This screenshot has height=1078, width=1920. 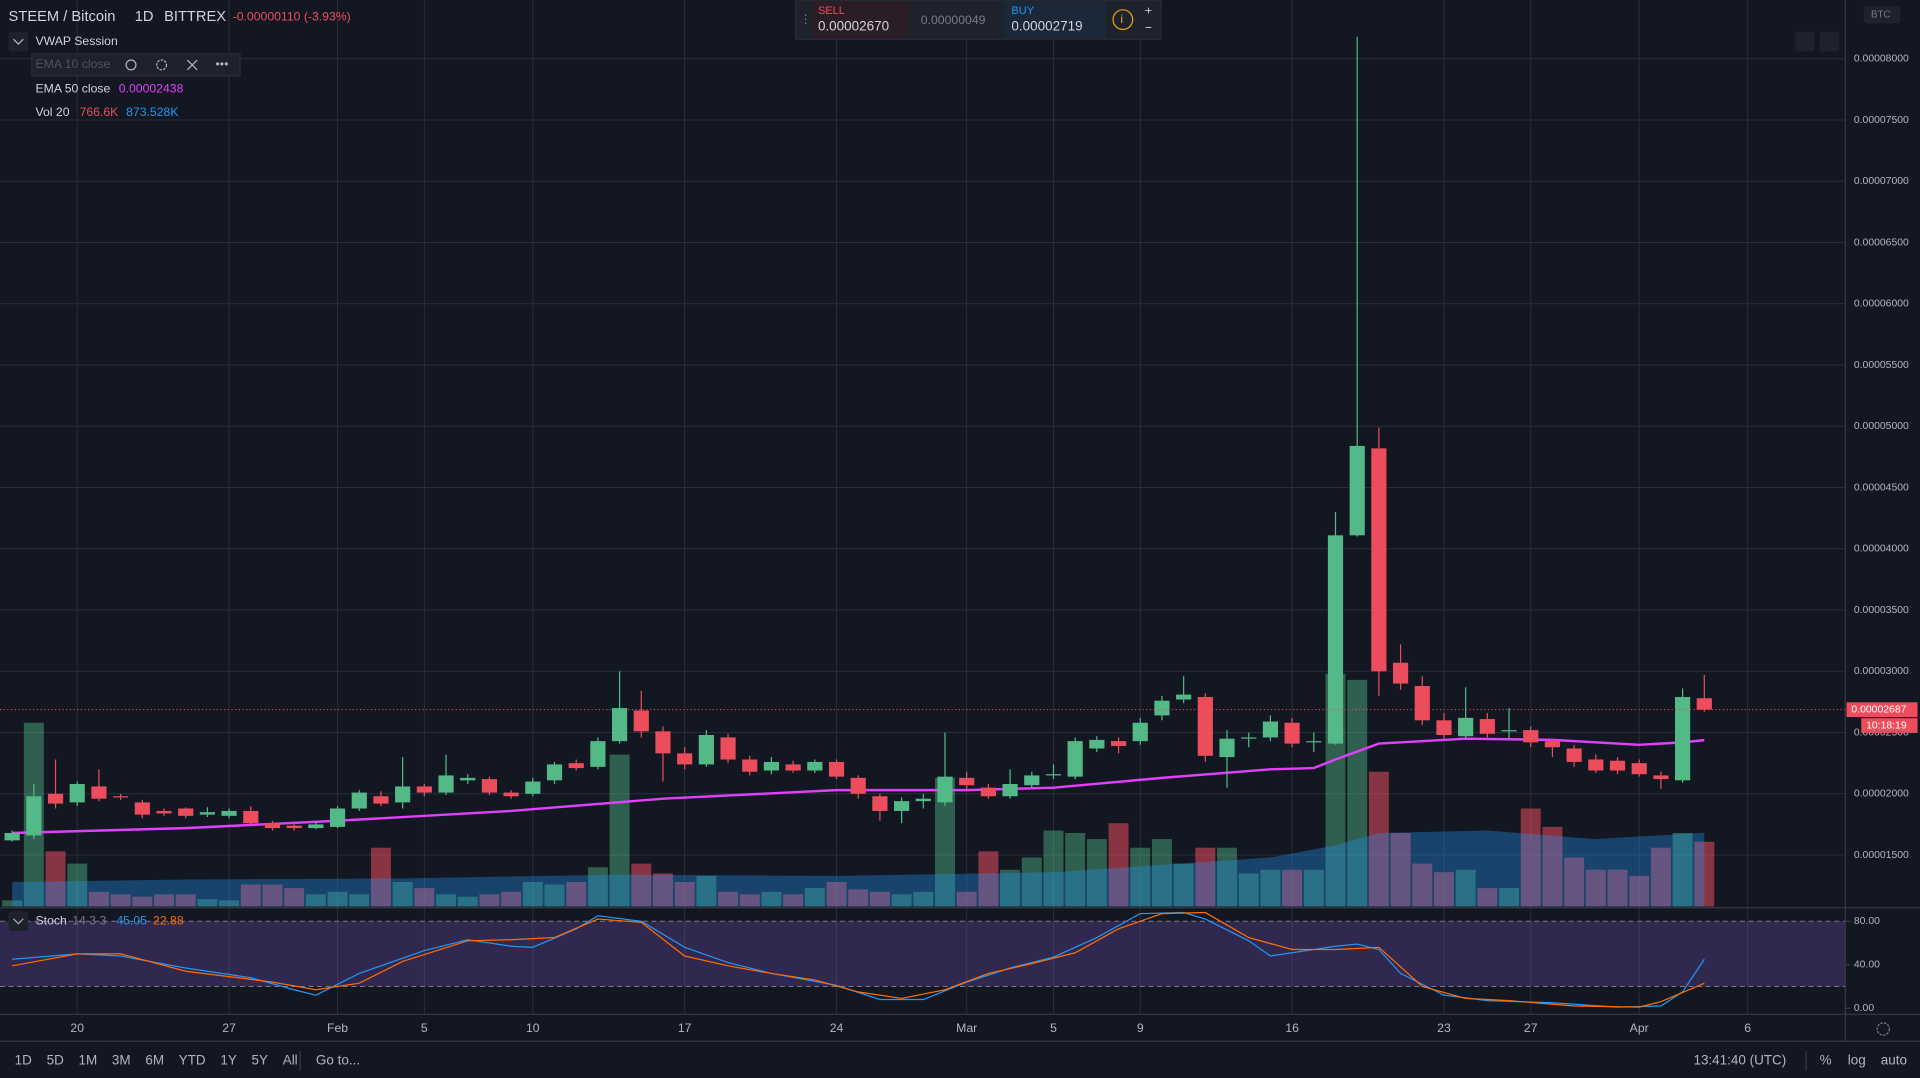 What do you see at coordinates (55, 1059) in the screenshot?
I see `range-button: 5D` at bounding box center [55, 1059].